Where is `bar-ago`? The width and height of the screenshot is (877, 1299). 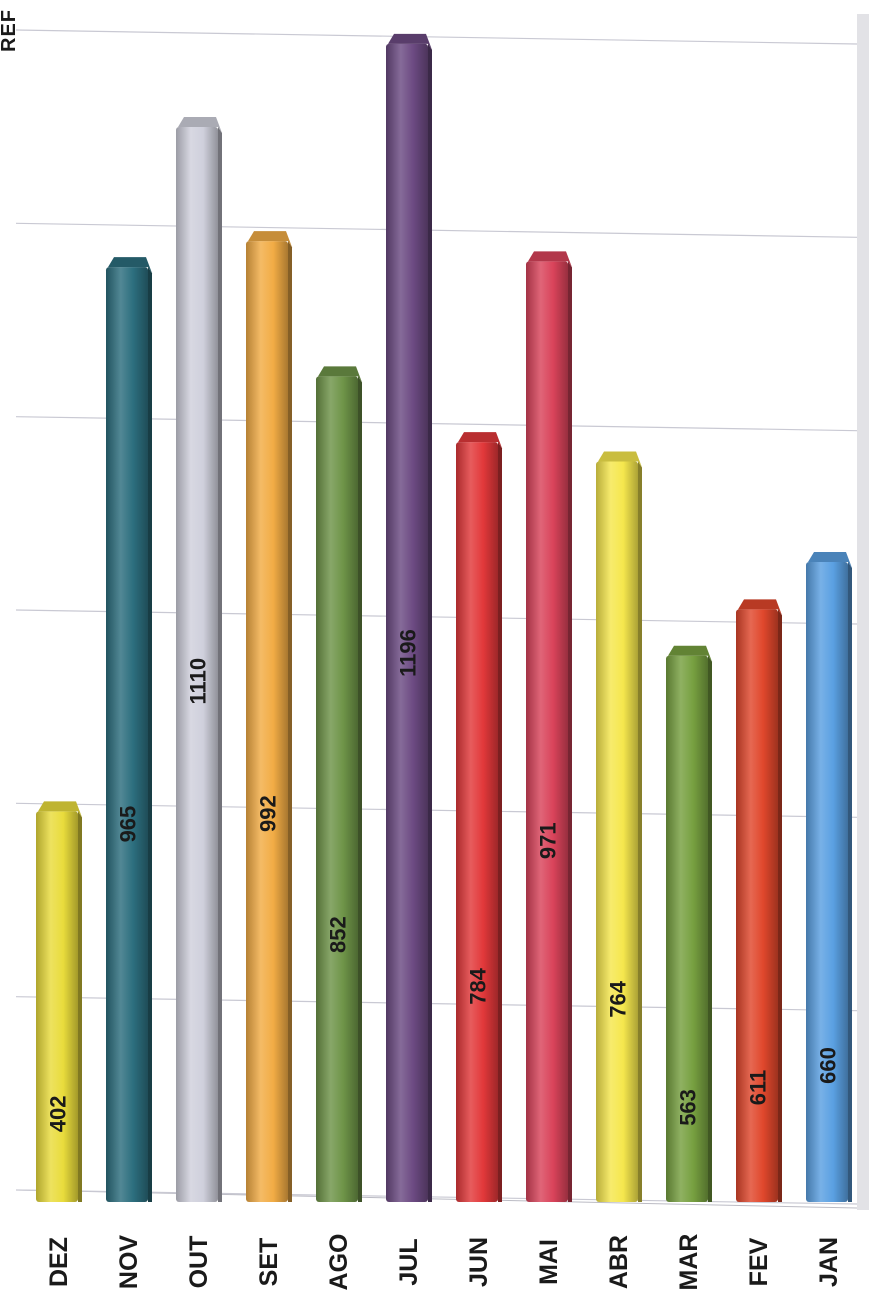
bar-ago is located at coordinates (339, 784).